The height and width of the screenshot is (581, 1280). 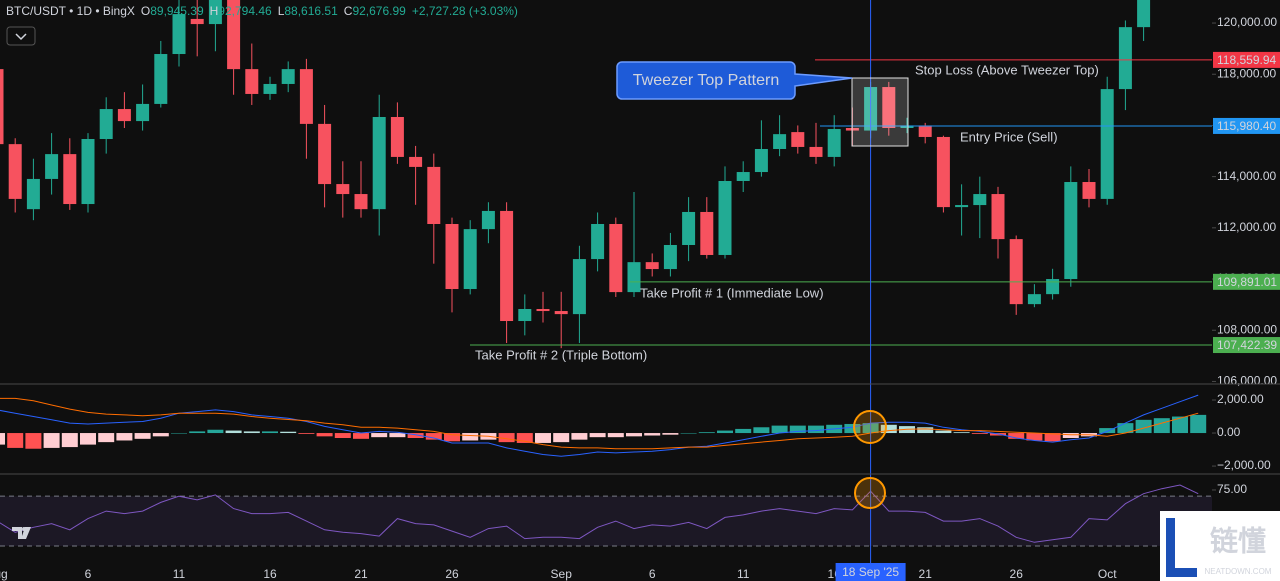 I want to click on signal-line, so click(x=599, y=423).